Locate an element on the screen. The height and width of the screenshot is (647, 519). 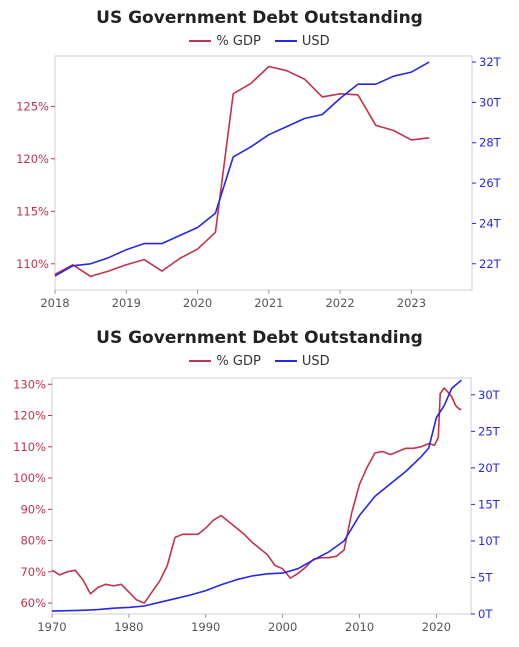
x-tick-label: 2021 is located at coordinates (268, 303).